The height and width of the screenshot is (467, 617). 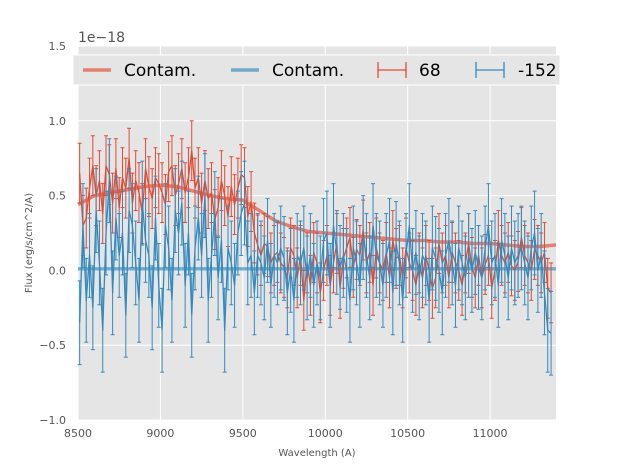 I want to click on legend-entry-1: Contam., so click(x=139, y=71).